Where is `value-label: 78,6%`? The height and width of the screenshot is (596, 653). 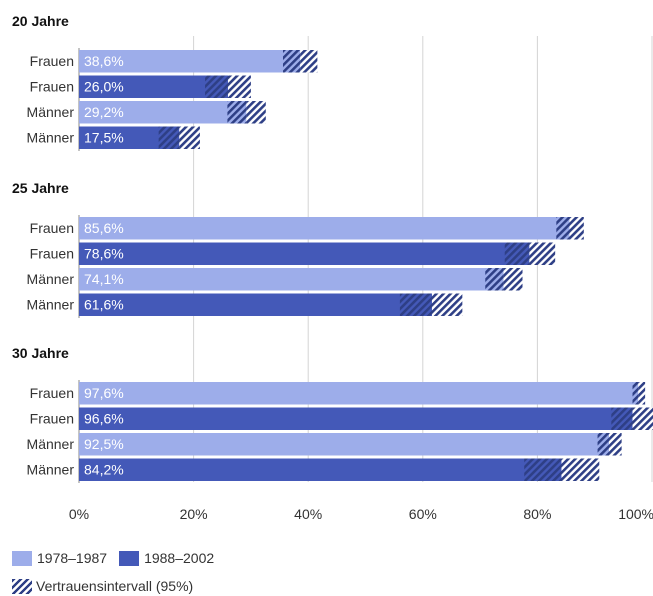
value-label: 78,6% is located at coordinates (104, 254).